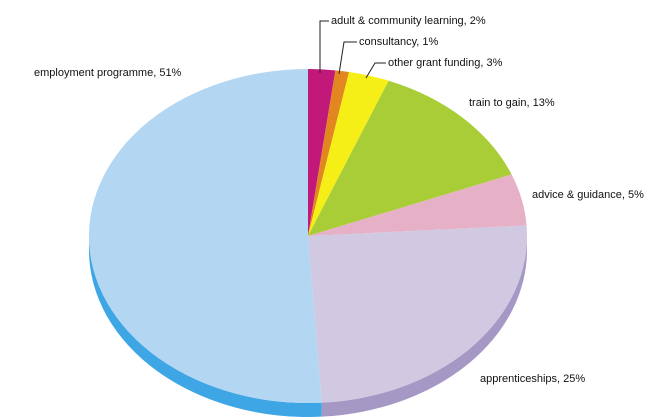 The width and height of the screenshot is (652, 417). What do you see at coordinates (424, 326) in the screenshot?
I see `pie-side-apprenticeships` at bounding box center [424, 326].